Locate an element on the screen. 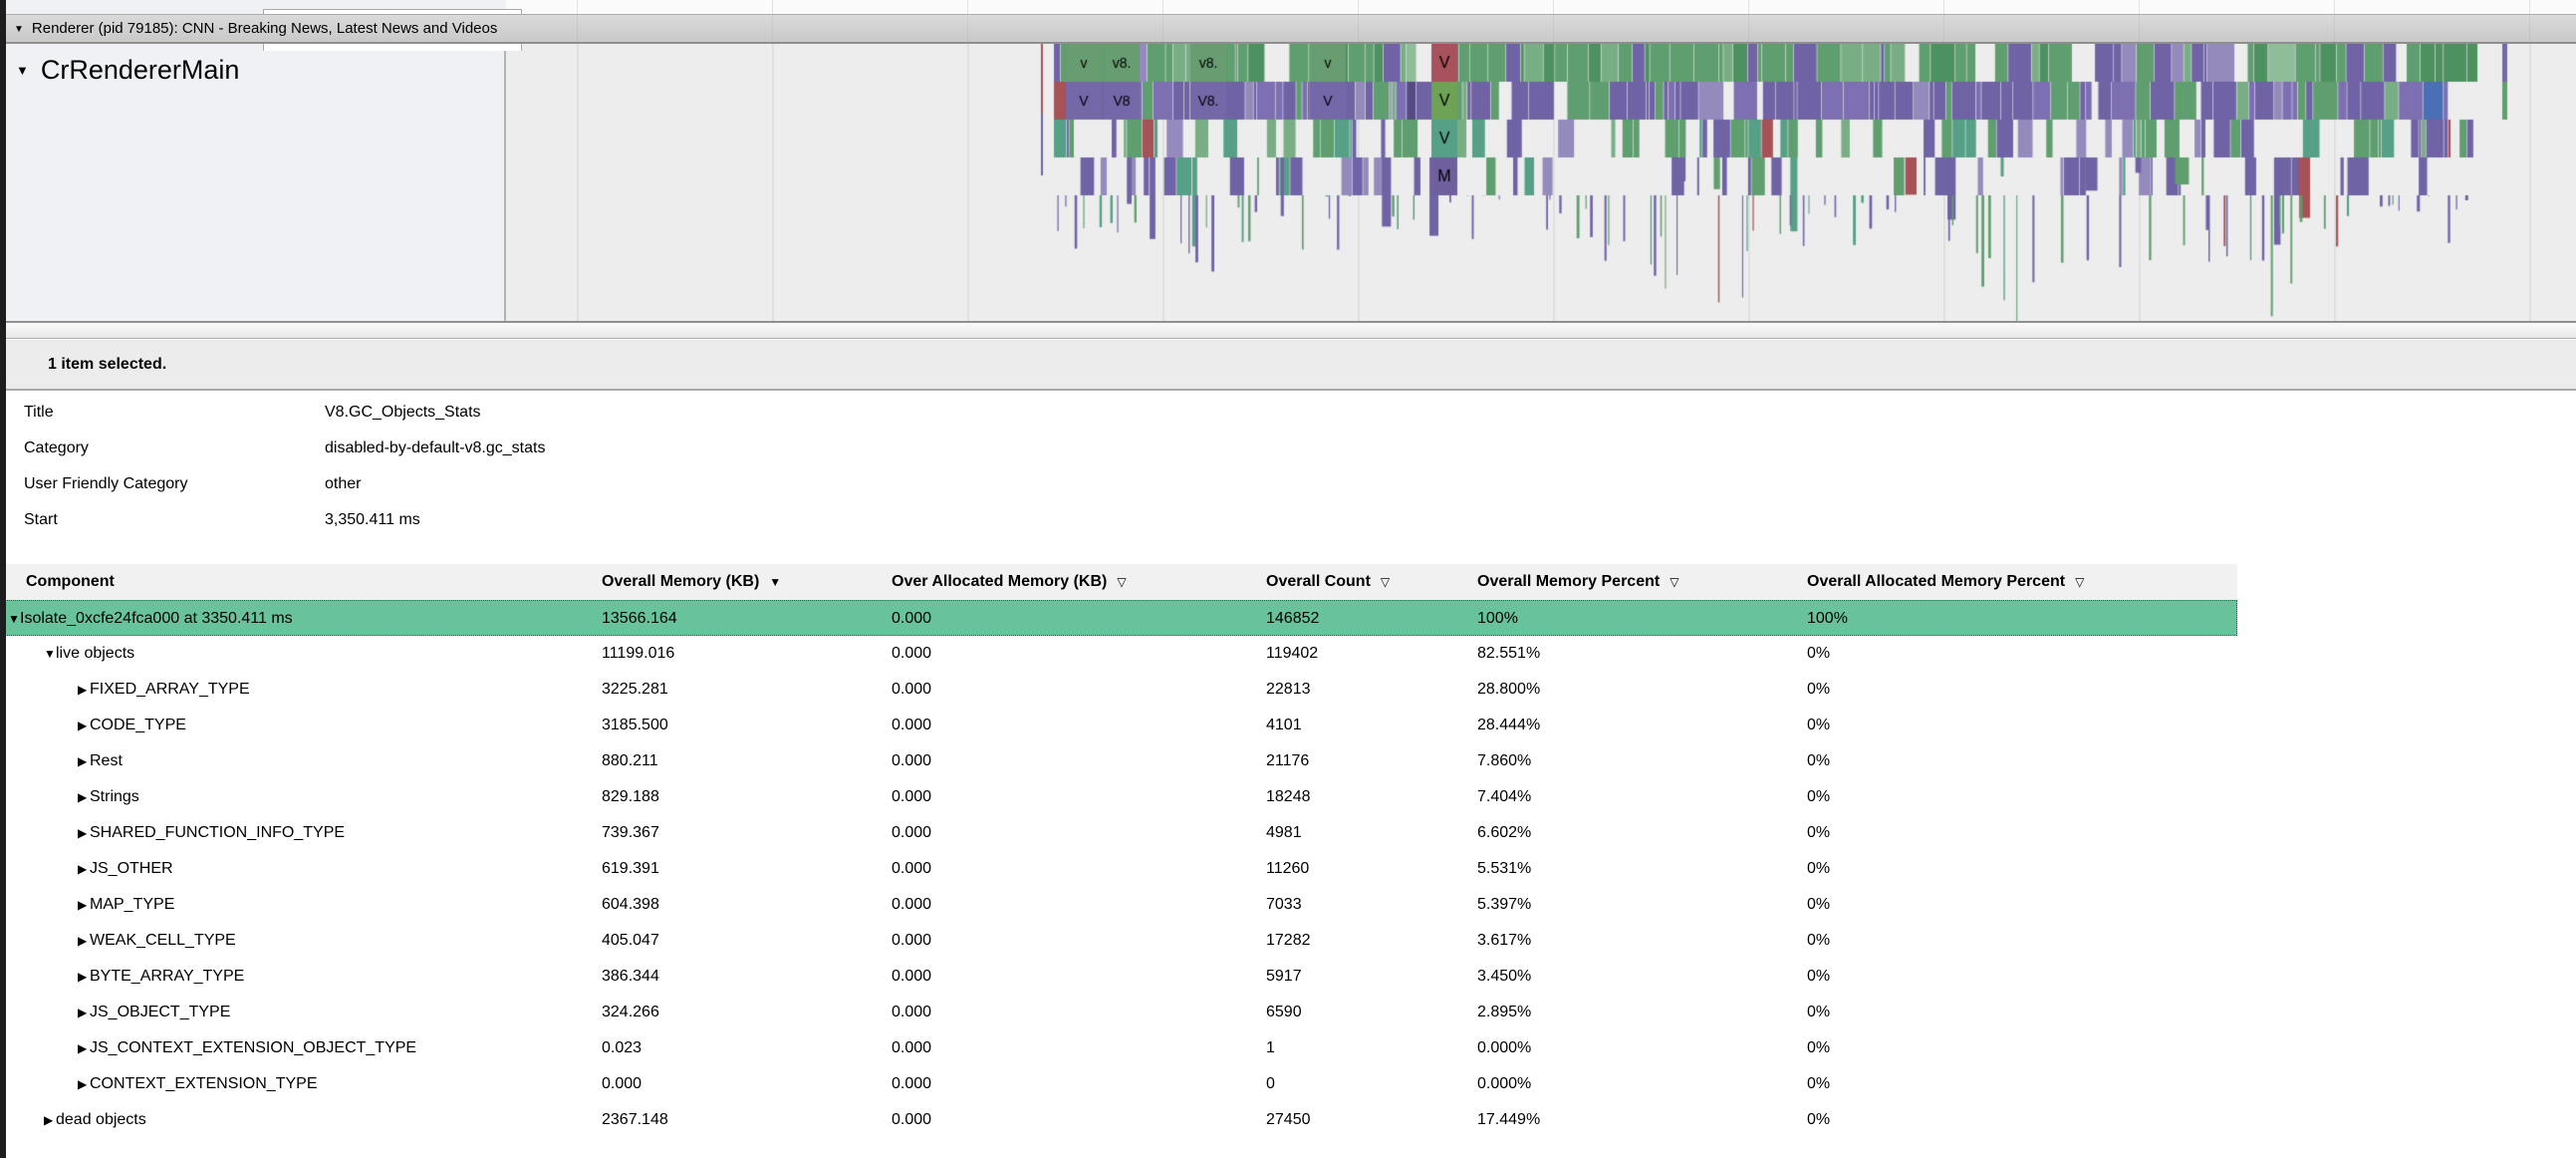 Image resolution: width=2576 pixels, height=1158 pixels. count-cell: 4101 is located at coordinates (1284, 725).